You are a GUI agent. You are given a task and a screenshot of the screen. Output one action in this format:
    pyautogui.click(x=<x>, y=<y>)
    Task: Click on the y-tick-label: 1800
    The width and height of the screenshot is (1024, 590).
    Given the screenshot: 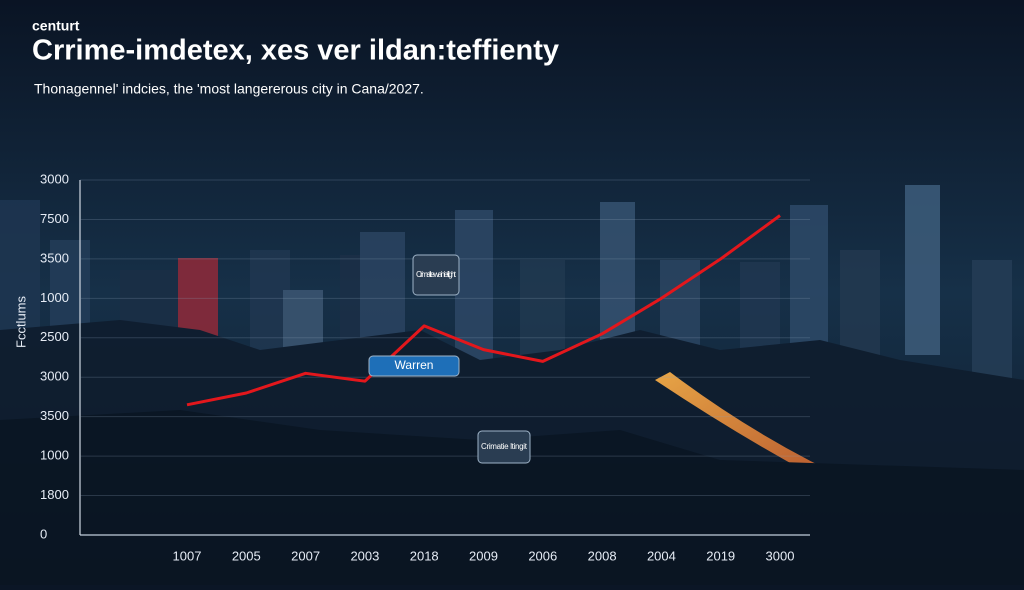 What is the action you would take?
    pyautogui.click(x=54, y=494)
    